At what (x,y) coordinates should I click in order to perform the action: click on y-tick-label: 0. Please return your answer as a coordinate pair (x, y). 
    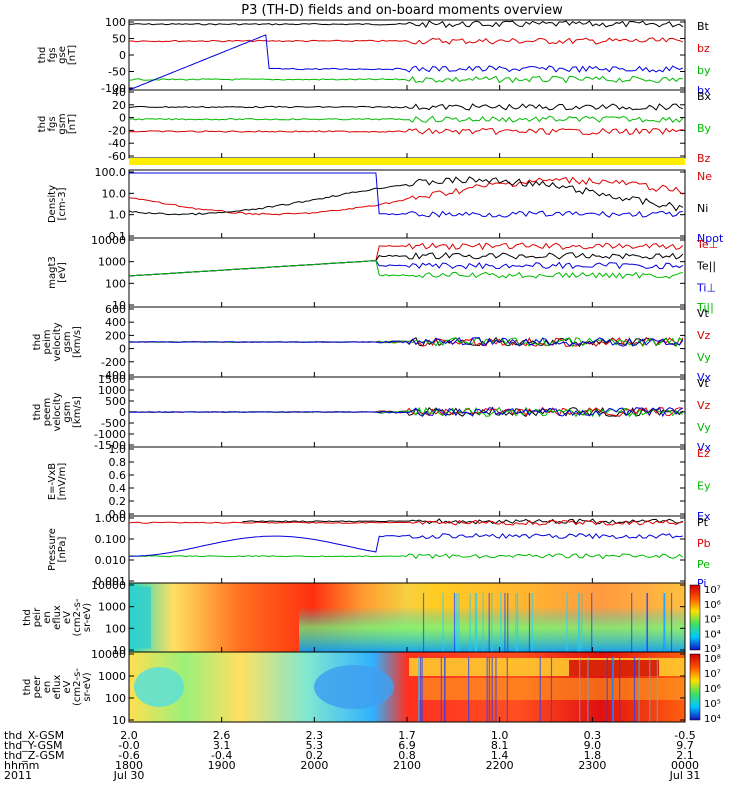
    Looking at the image, I should click on (122, 118).